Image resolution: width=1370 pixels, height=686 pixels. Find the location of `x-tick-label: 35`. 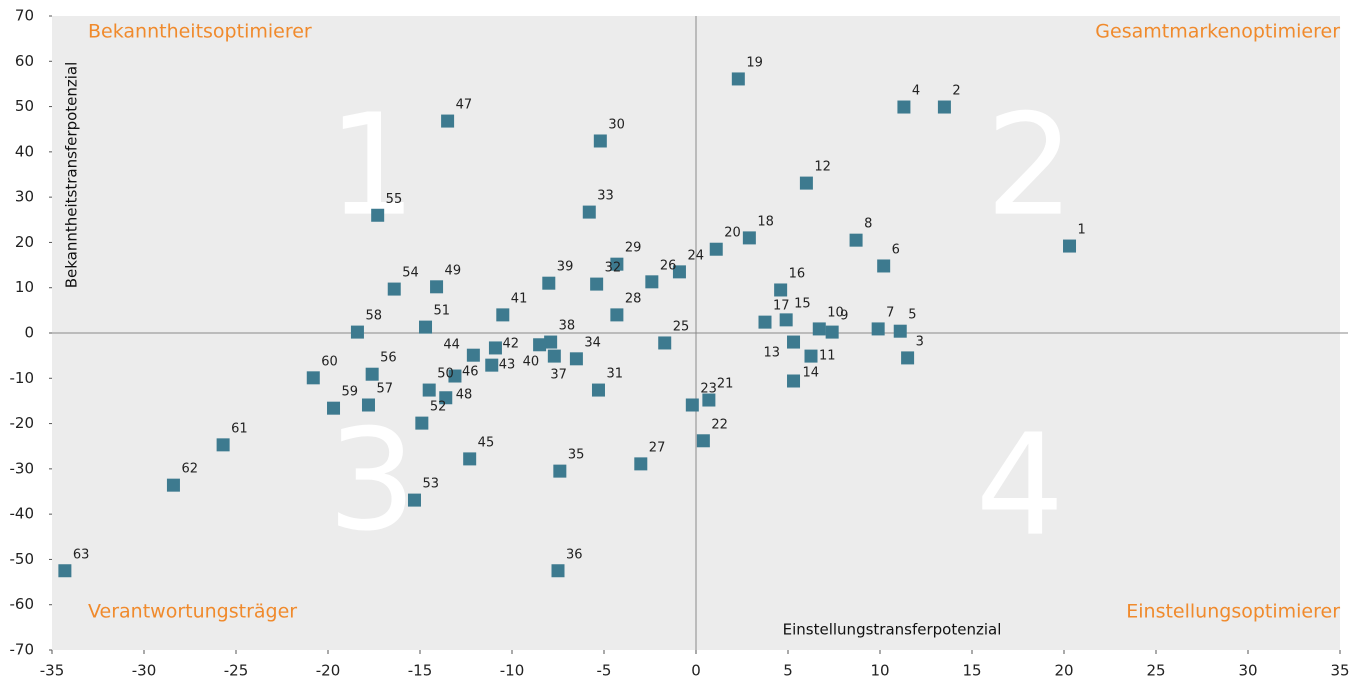

x-tick-label: 35 is located at coordinates (1339, 671).